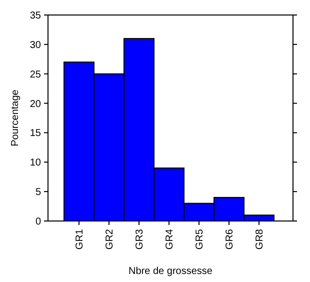  What do you see at coordinates (36, 134) in the screenshot?
I see `y-tick-label: 15` at bounding box center [36, 134].